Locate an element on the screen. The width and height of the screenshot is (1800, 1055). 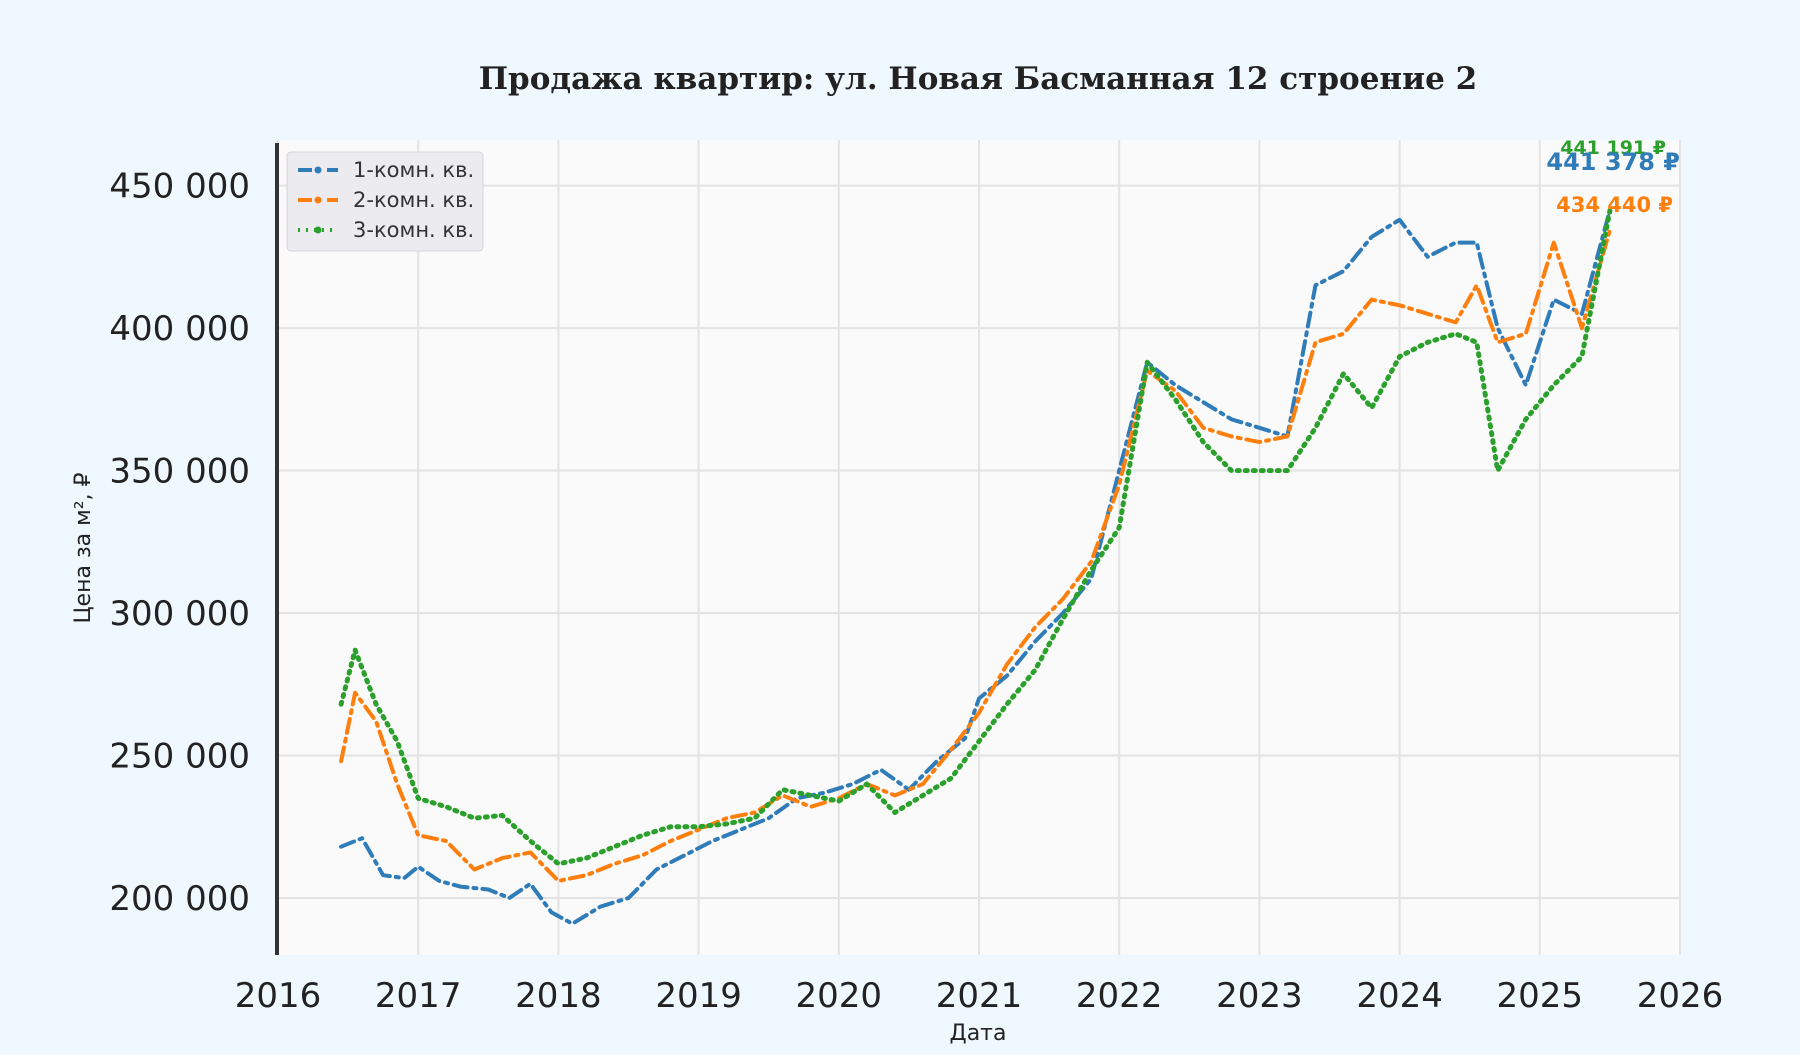
legend-box is located at coordinates (385, 201).